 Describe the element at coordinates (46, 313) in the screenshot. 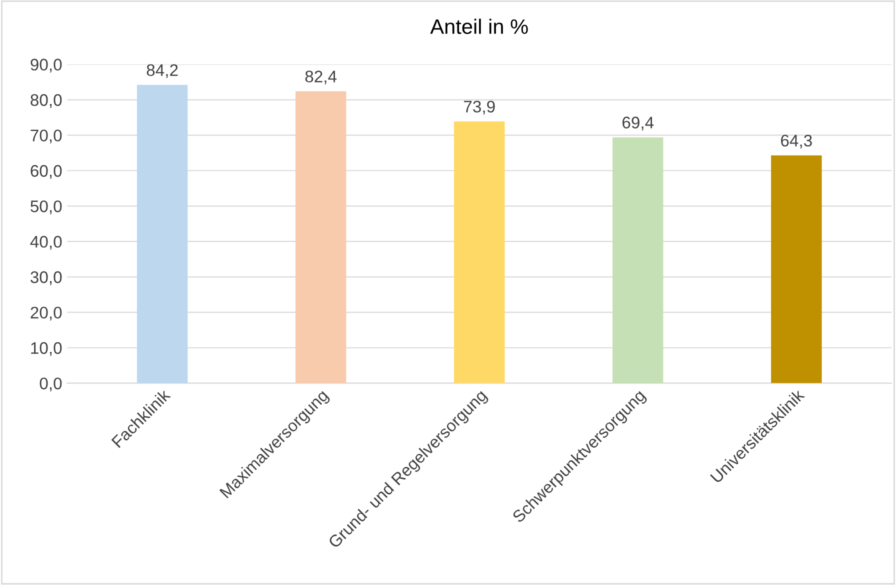

I see `y-tick-label: 20,0` at that location.